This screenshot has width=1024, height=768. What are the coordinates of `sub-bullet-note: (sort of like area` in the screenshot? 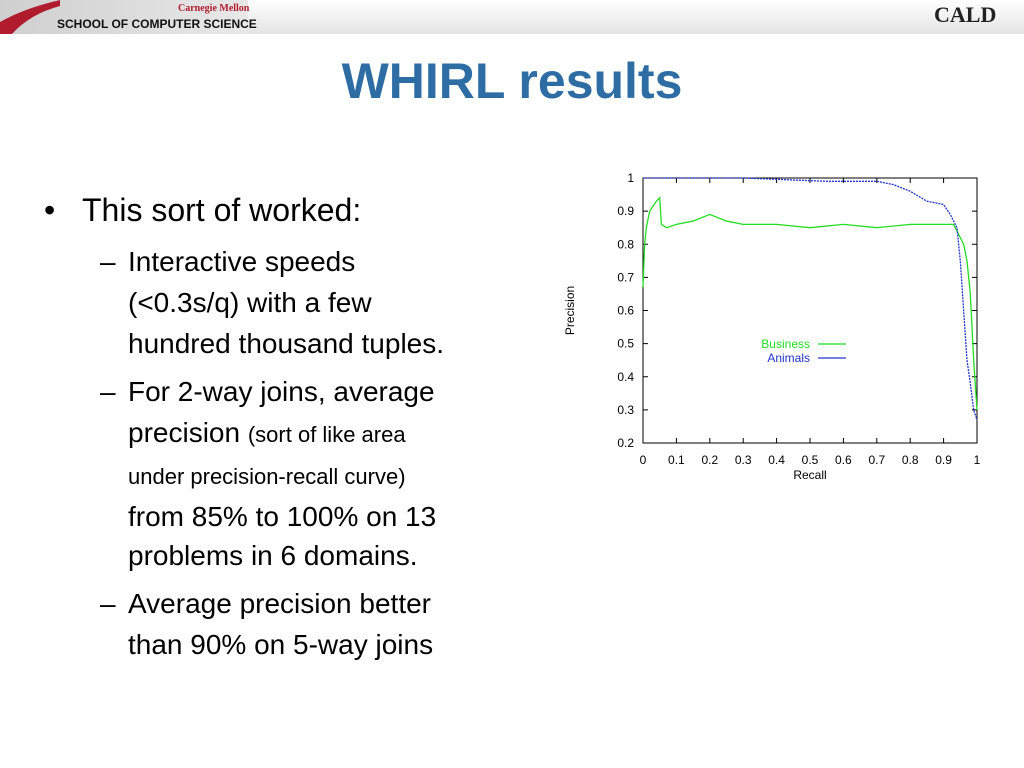 It's located at (326, 434).